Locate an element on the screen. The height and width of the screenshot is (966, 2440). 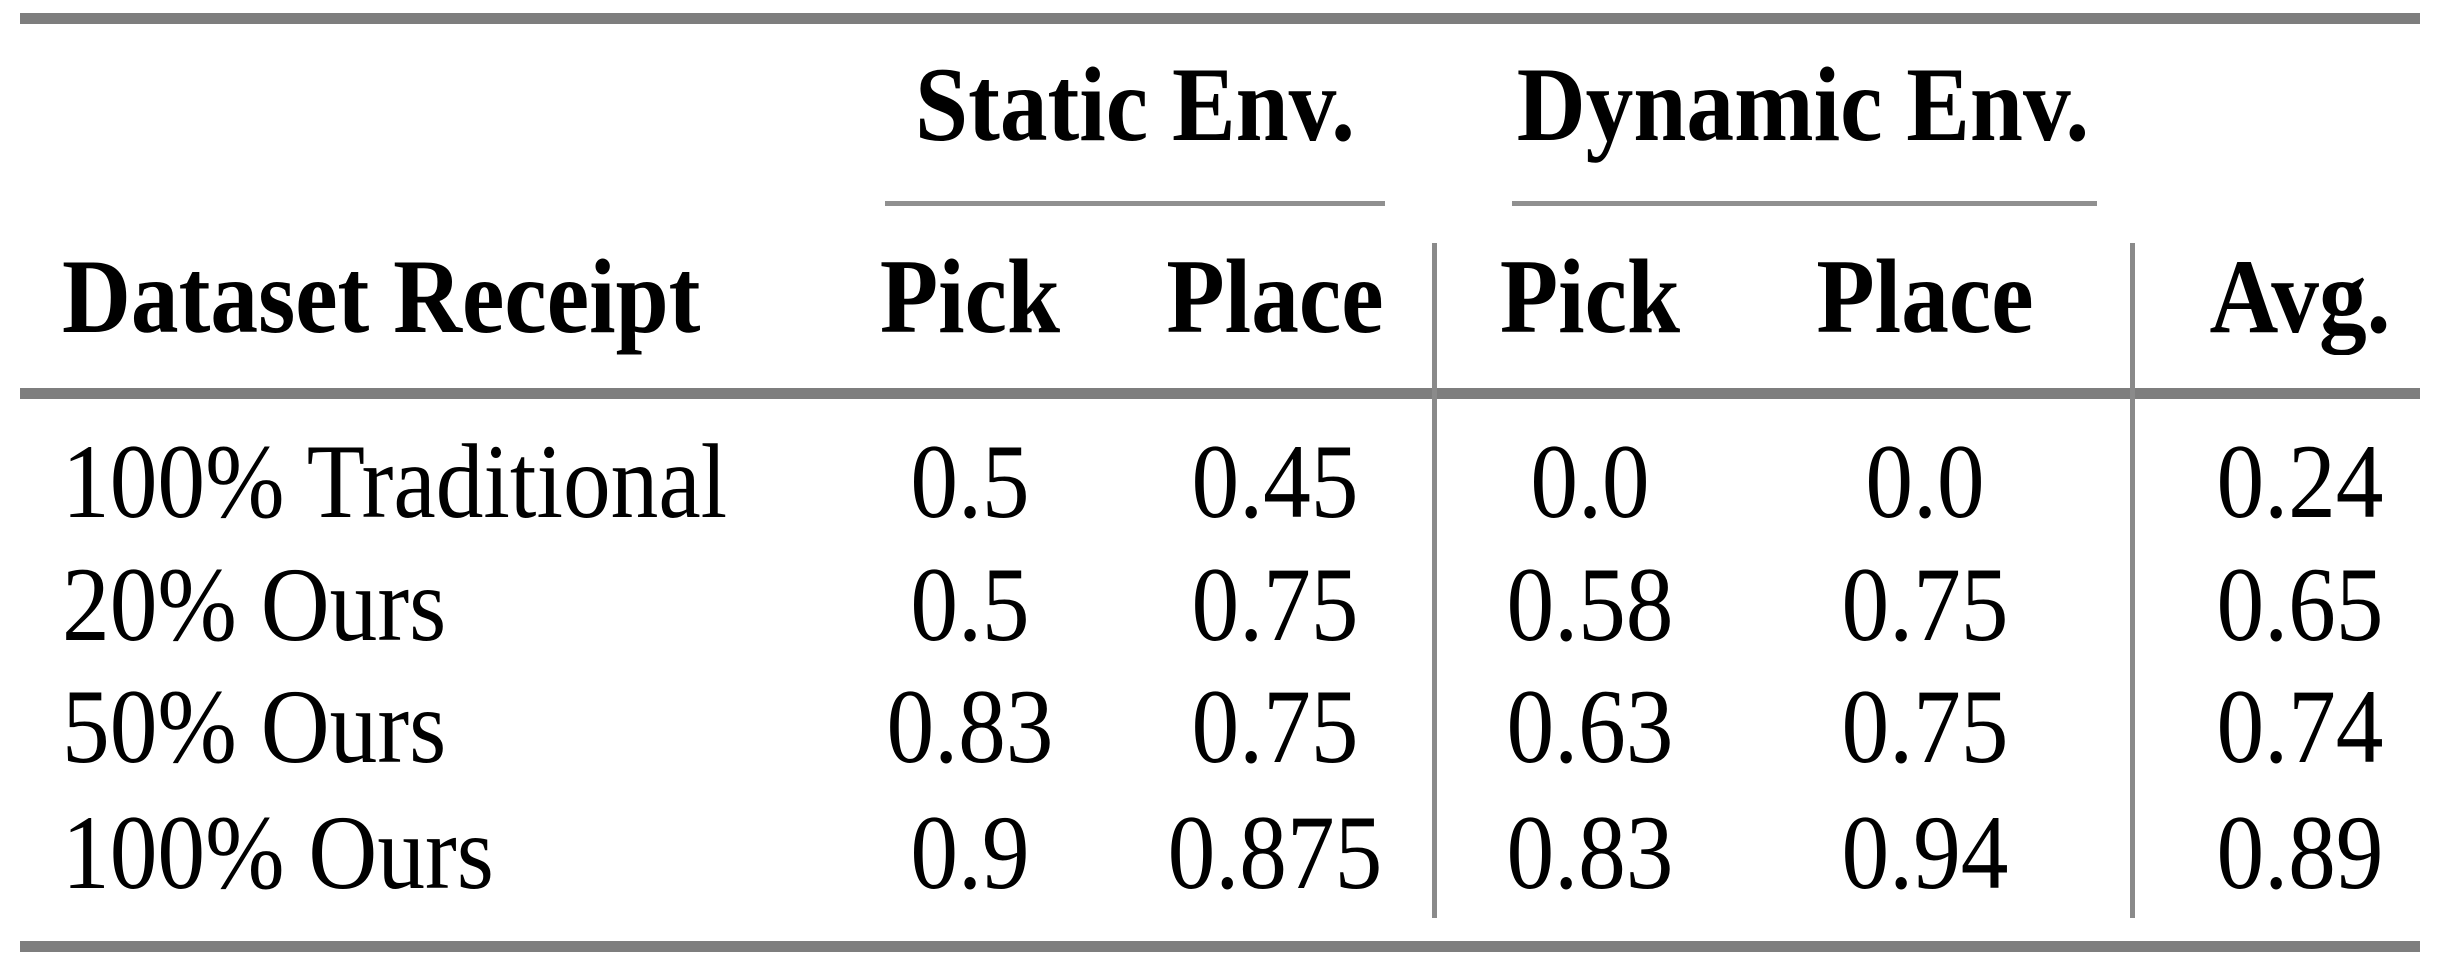
header-static-pick: Pick is located at coordinates (970, 296).